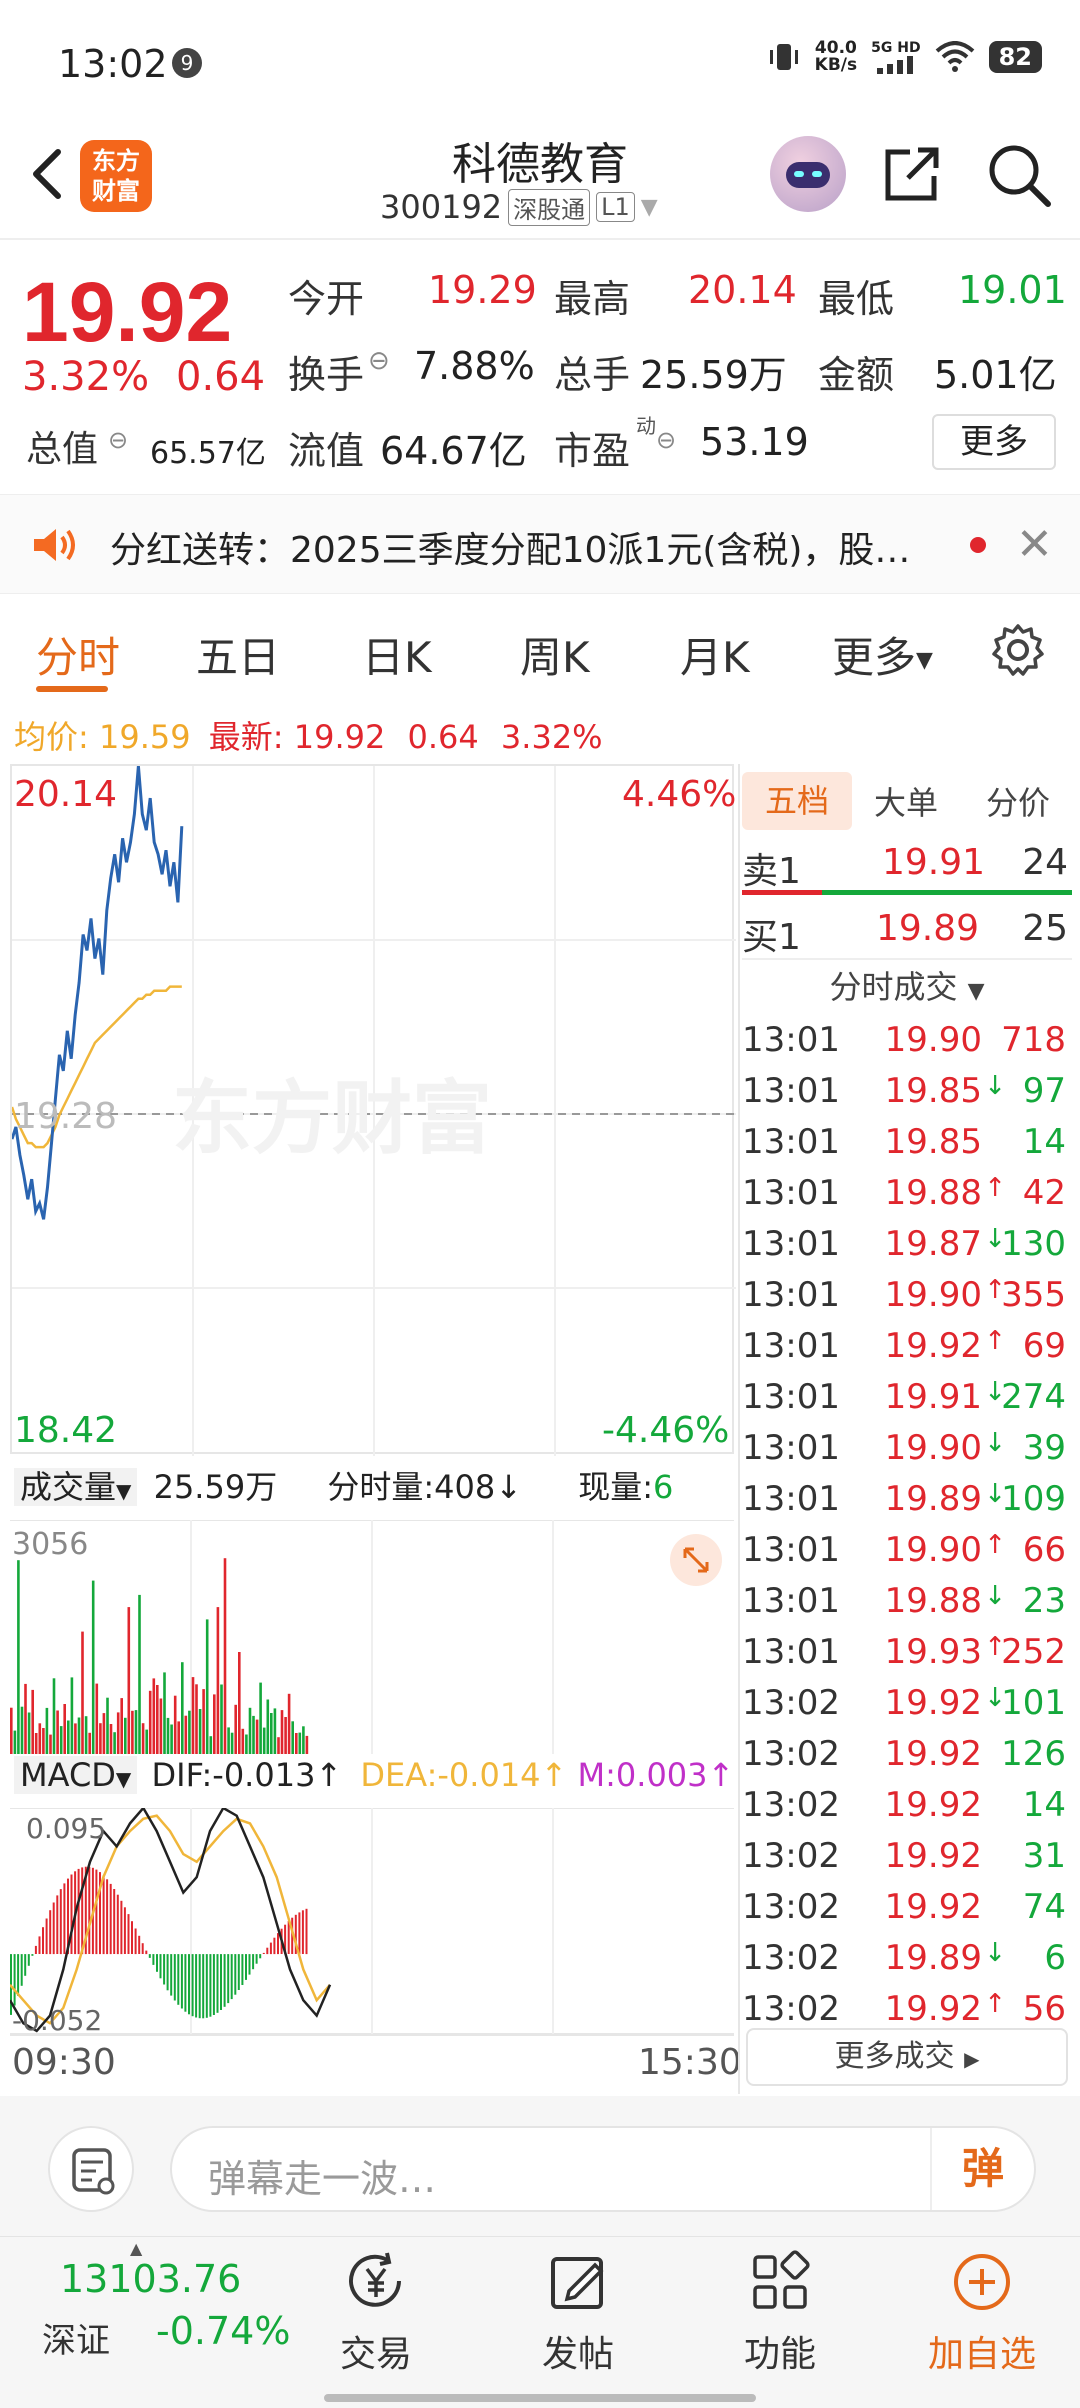 The width and height of the screenshot is (1080, 2408). I want to click on nav-functions: 功能, so click(780, 2312).